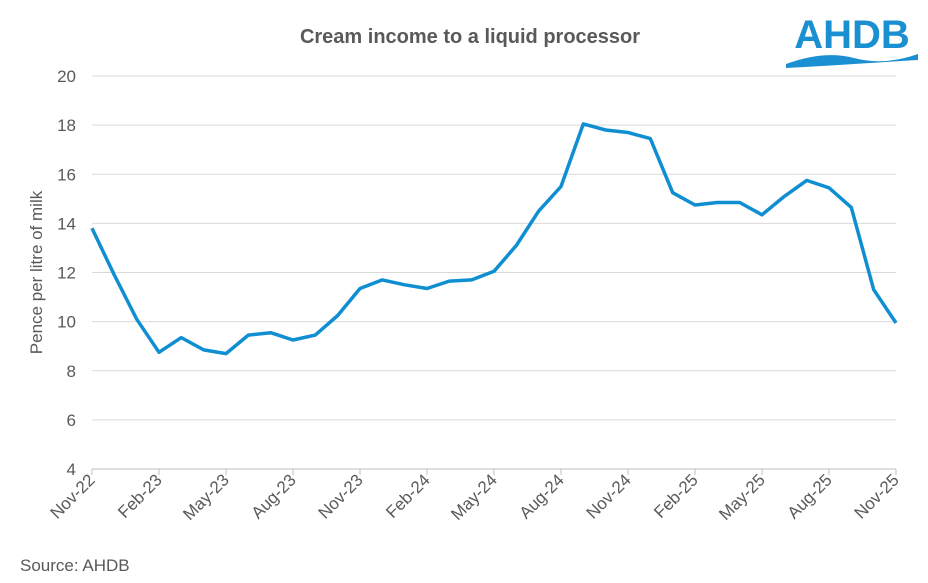 Image resolution: width=928 pixels, height=583 pixels. What do you see at coordinates (542, 496) in the screenshot?
I see `x-tick-label: Aug-24` at bounding box center [542, 496].